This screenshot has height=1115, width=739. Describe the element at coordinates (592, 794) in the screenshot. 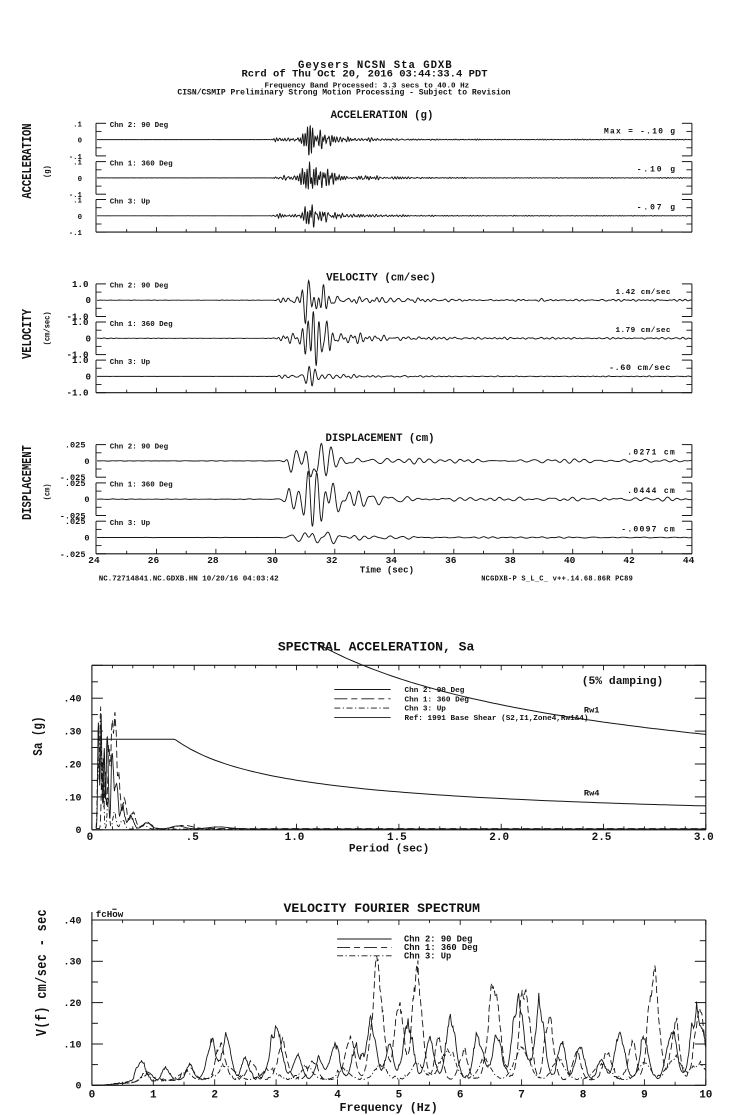

I see `svg-text: Rw4` at that location.